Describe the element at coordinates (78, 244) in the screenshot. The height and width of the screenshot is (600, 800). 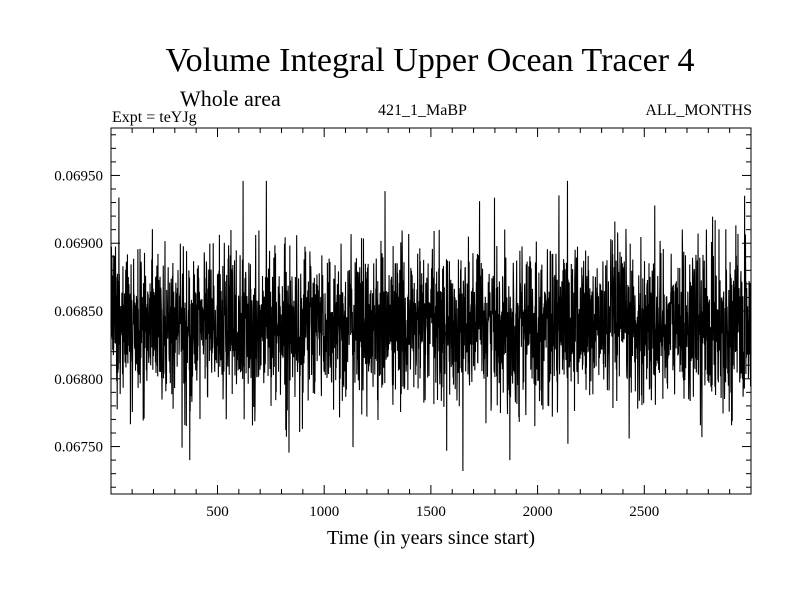
I see `y-tick-label: 0.06900` at that location.